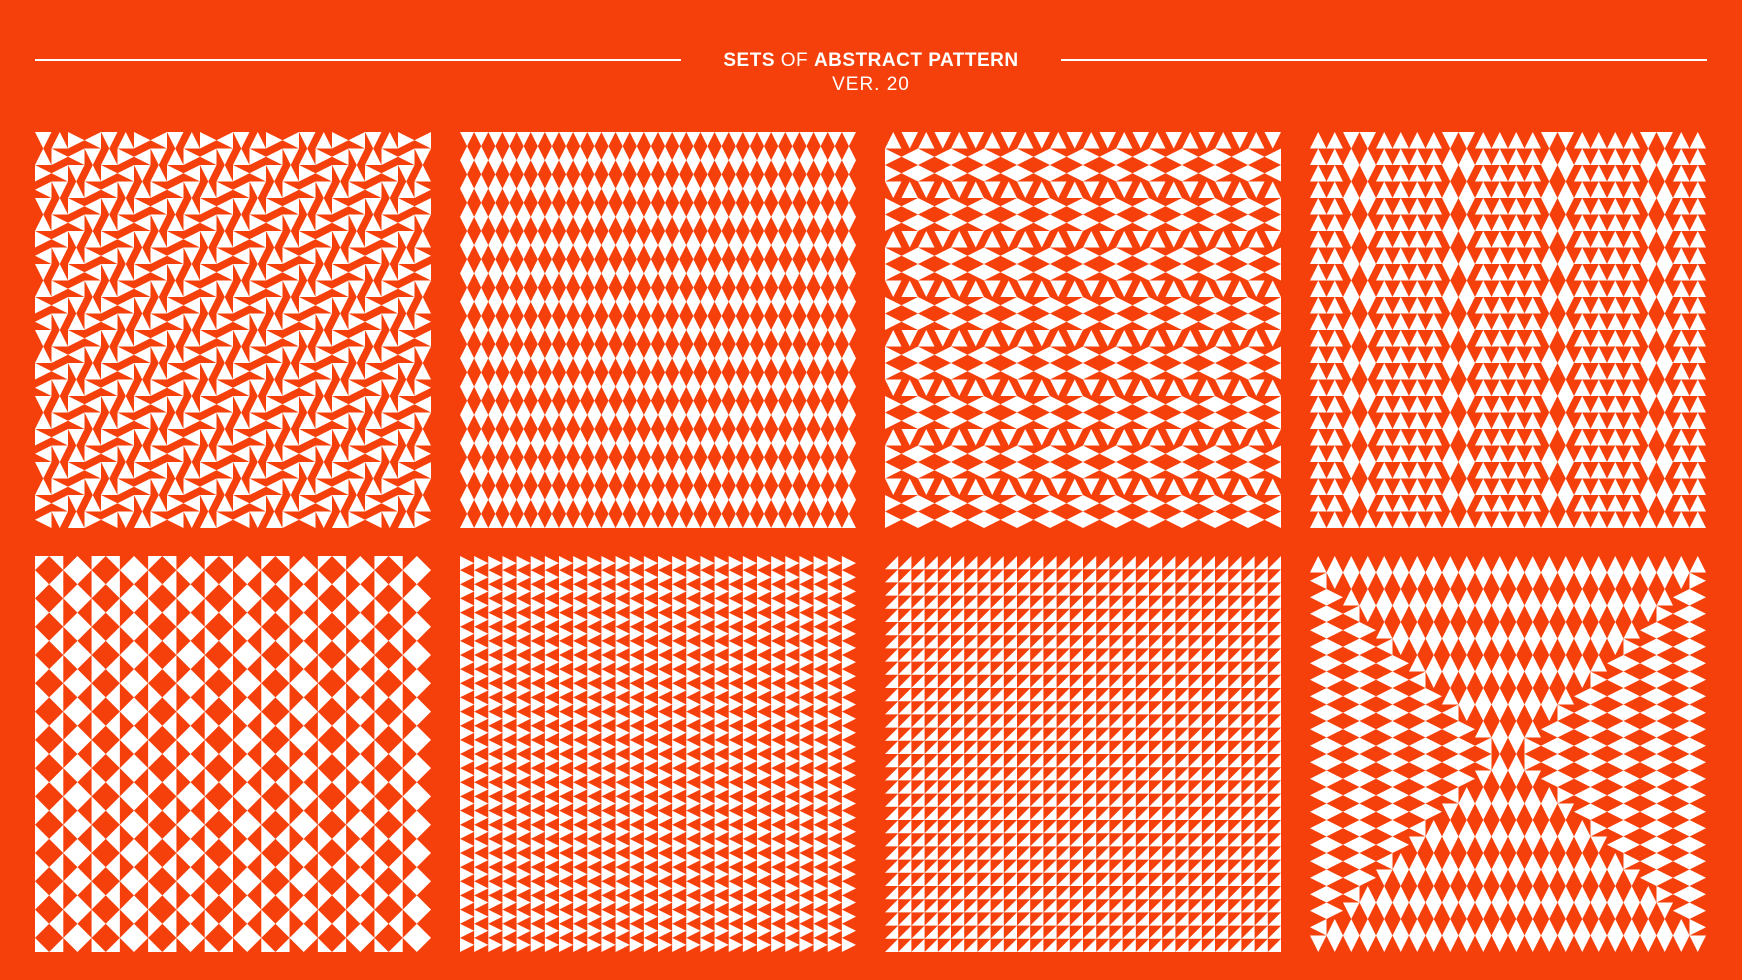  I want to click on title-word-sets: SETS, so click(749, 60).